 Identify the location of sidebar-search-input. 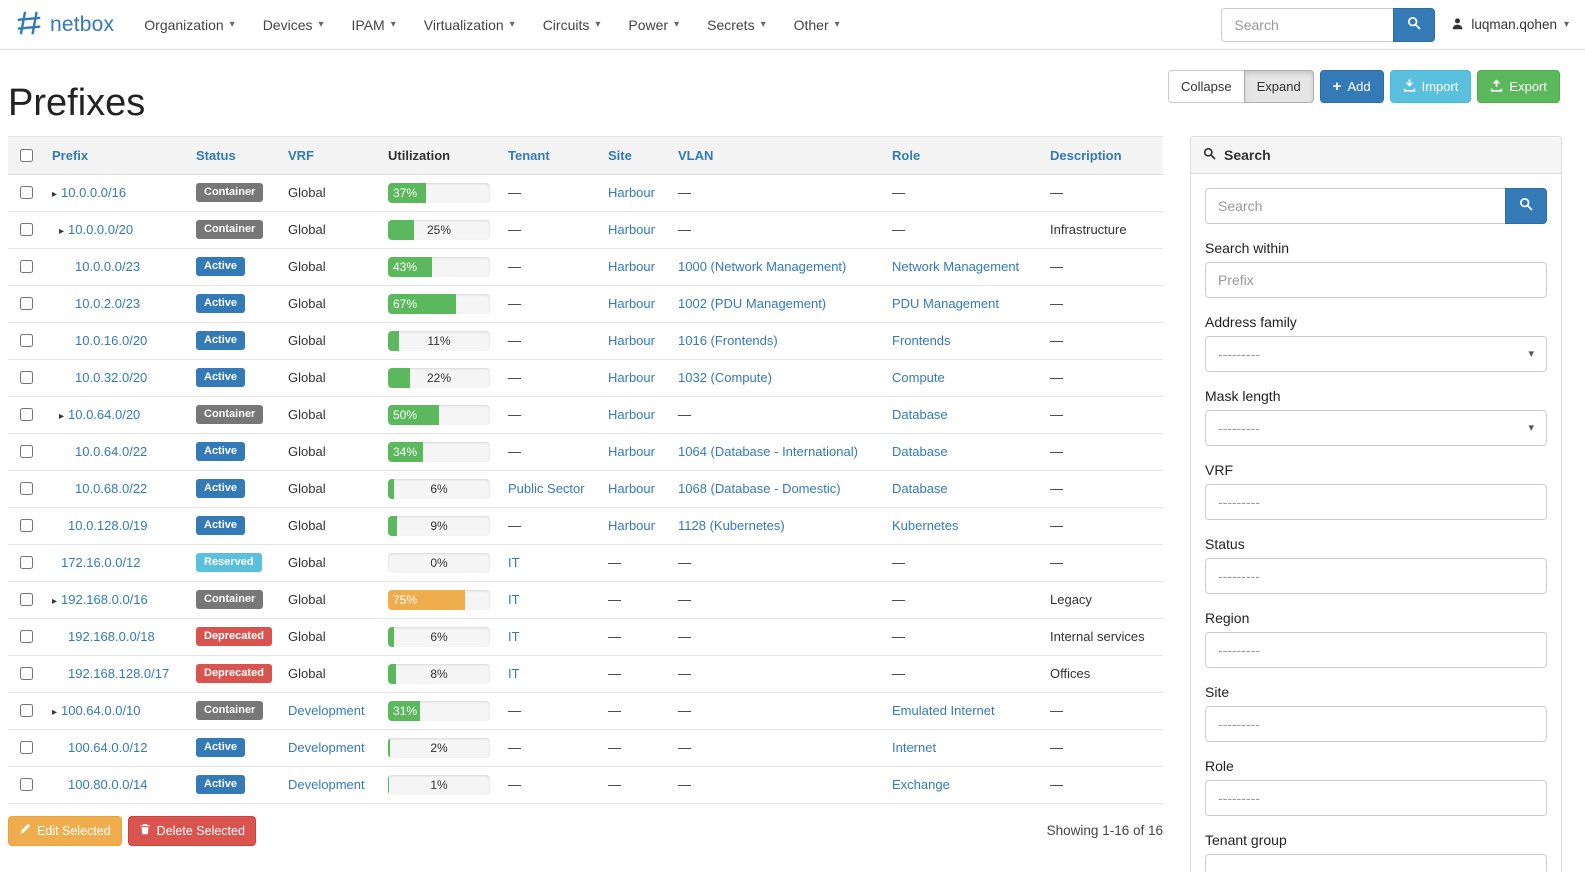
(1355, 205).